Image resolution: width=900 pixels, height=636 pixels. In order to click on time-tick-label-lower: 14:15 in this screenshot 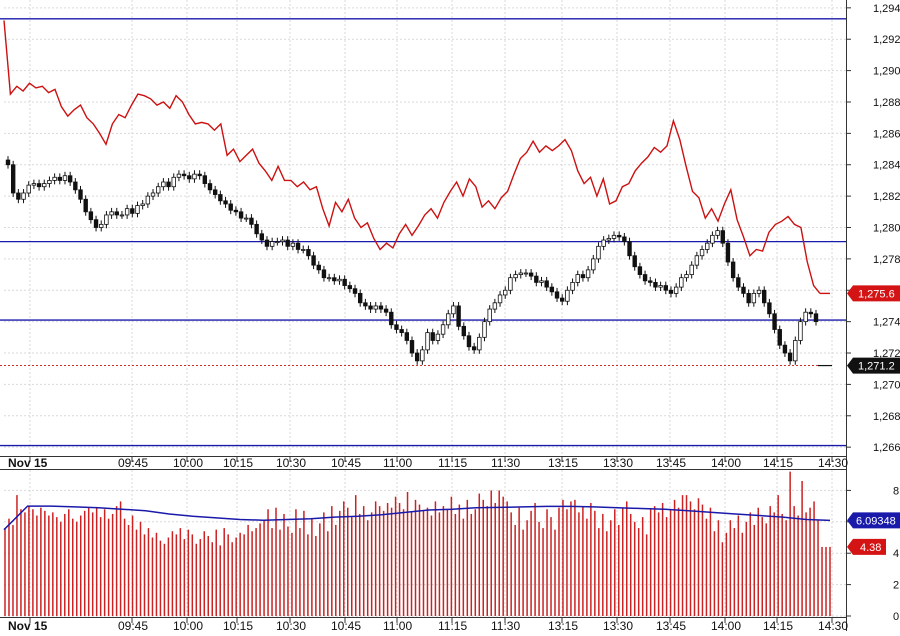, I will do `click(778, 625)`.